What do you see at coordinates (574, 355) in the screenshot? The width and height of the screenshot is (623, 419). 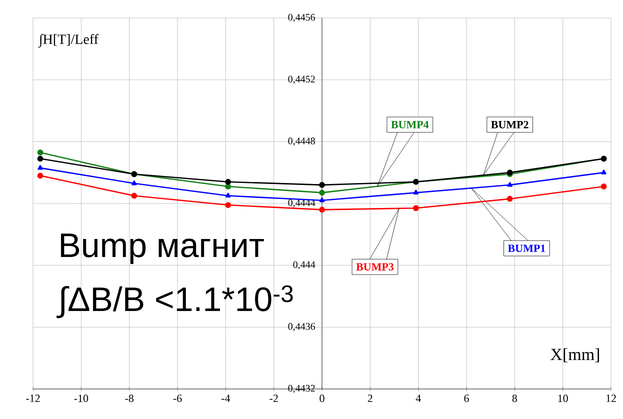 I see `x-axis-title: X[mm]` at bounding box center [574, 355].